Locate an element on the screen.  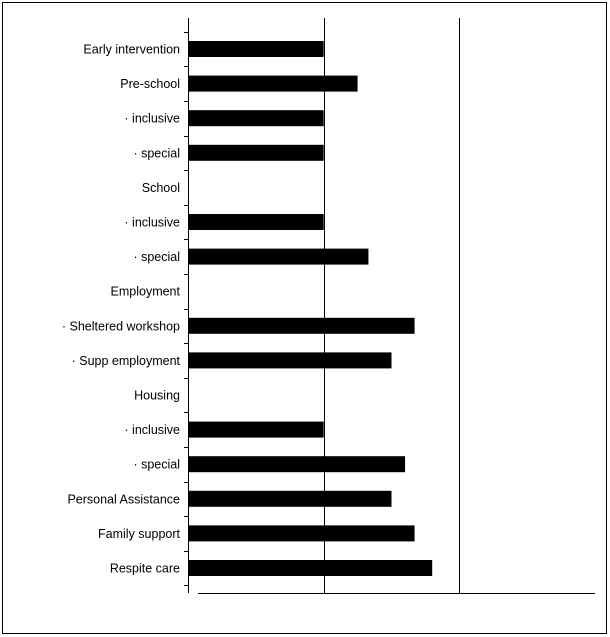
category-label-9: · Supp employment is located at coordinates (126, 361).